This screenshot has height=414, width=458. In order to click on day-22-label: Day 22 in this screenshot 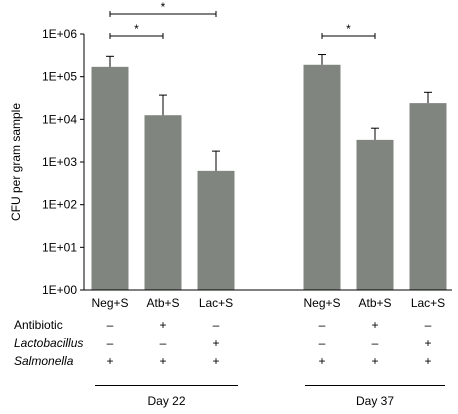, I will do `click(166, 401)`.